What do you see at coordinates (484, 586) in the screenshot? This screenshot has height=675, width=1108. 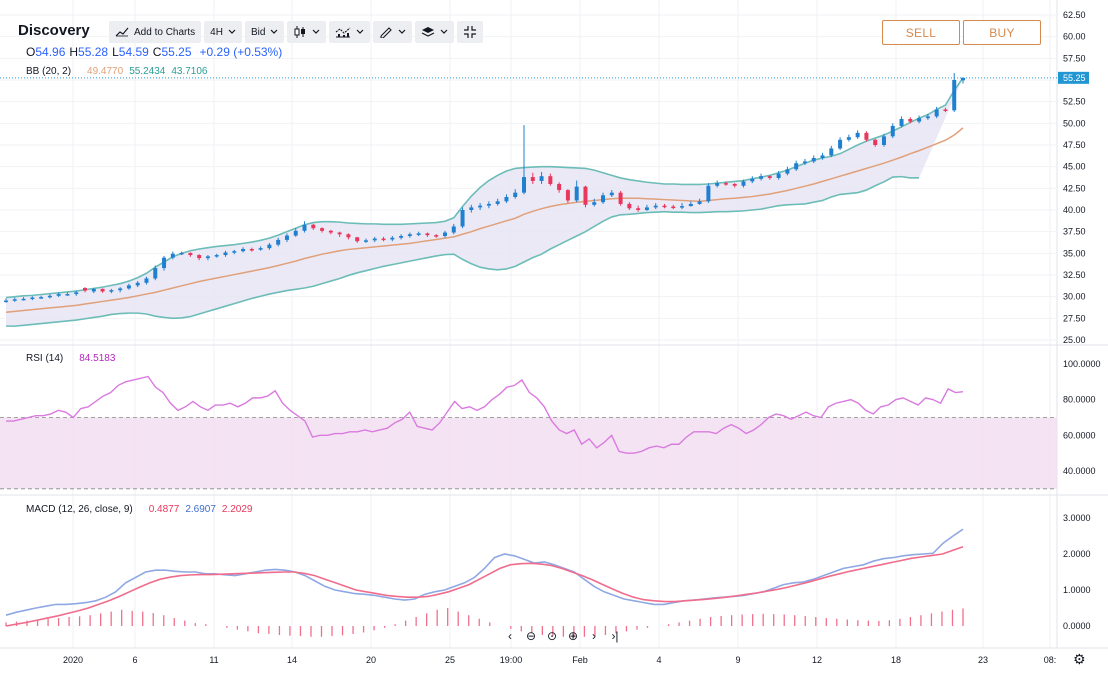 I see `macd-signal-line` at bounding box center [484, 586].